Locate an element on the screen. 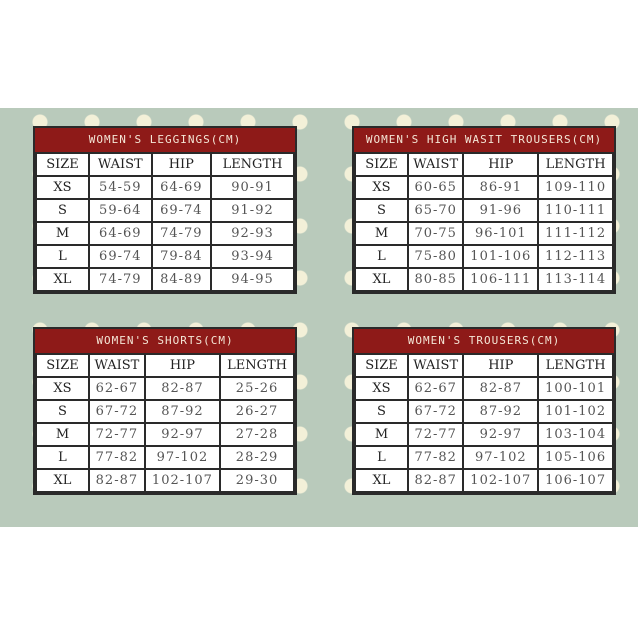 Image resolution: width=638 pixels, height=638 pixels. chart-title: WOMEN'S LEGGINGS(CM) is located at coordinates (165, 140).